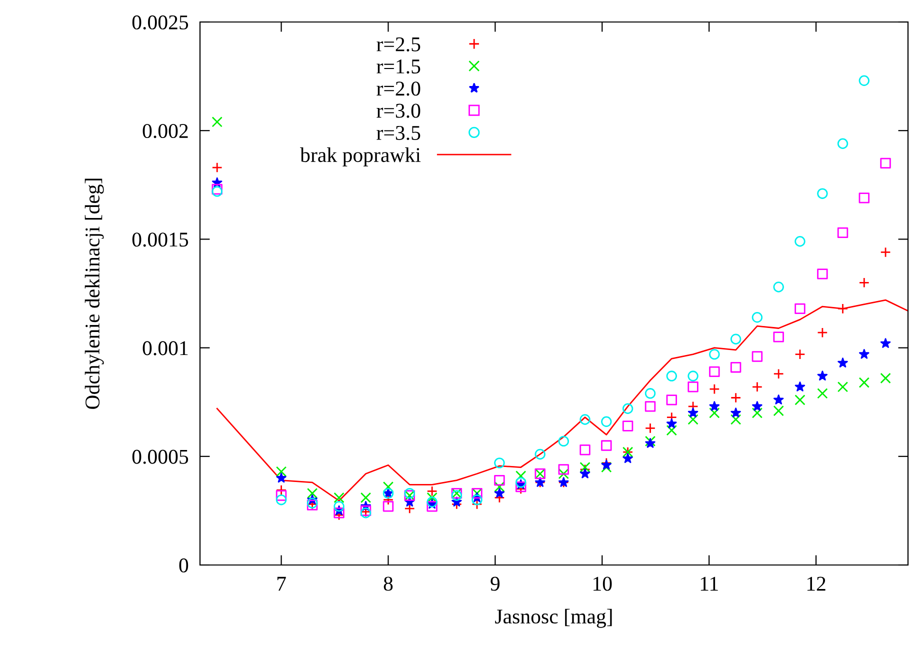 The width and height of the screenshot is (920, 655). I want to click on x-axis-title: Jasnosc [mag], so click(553, 618).